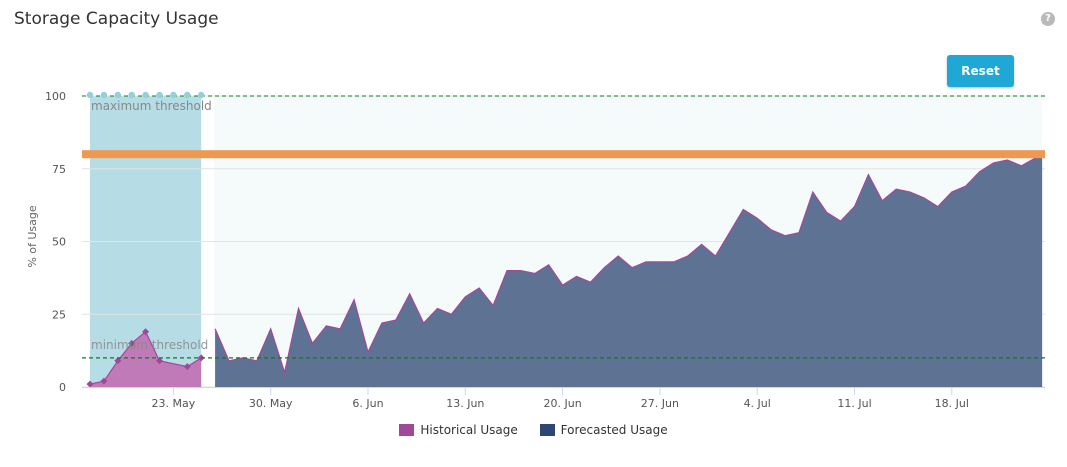 This screenshot has height=467, width=1067. Describe the element at coordinates (32, 236) in the screenshot. I see `y-axis-title: % of Usage` at that location.